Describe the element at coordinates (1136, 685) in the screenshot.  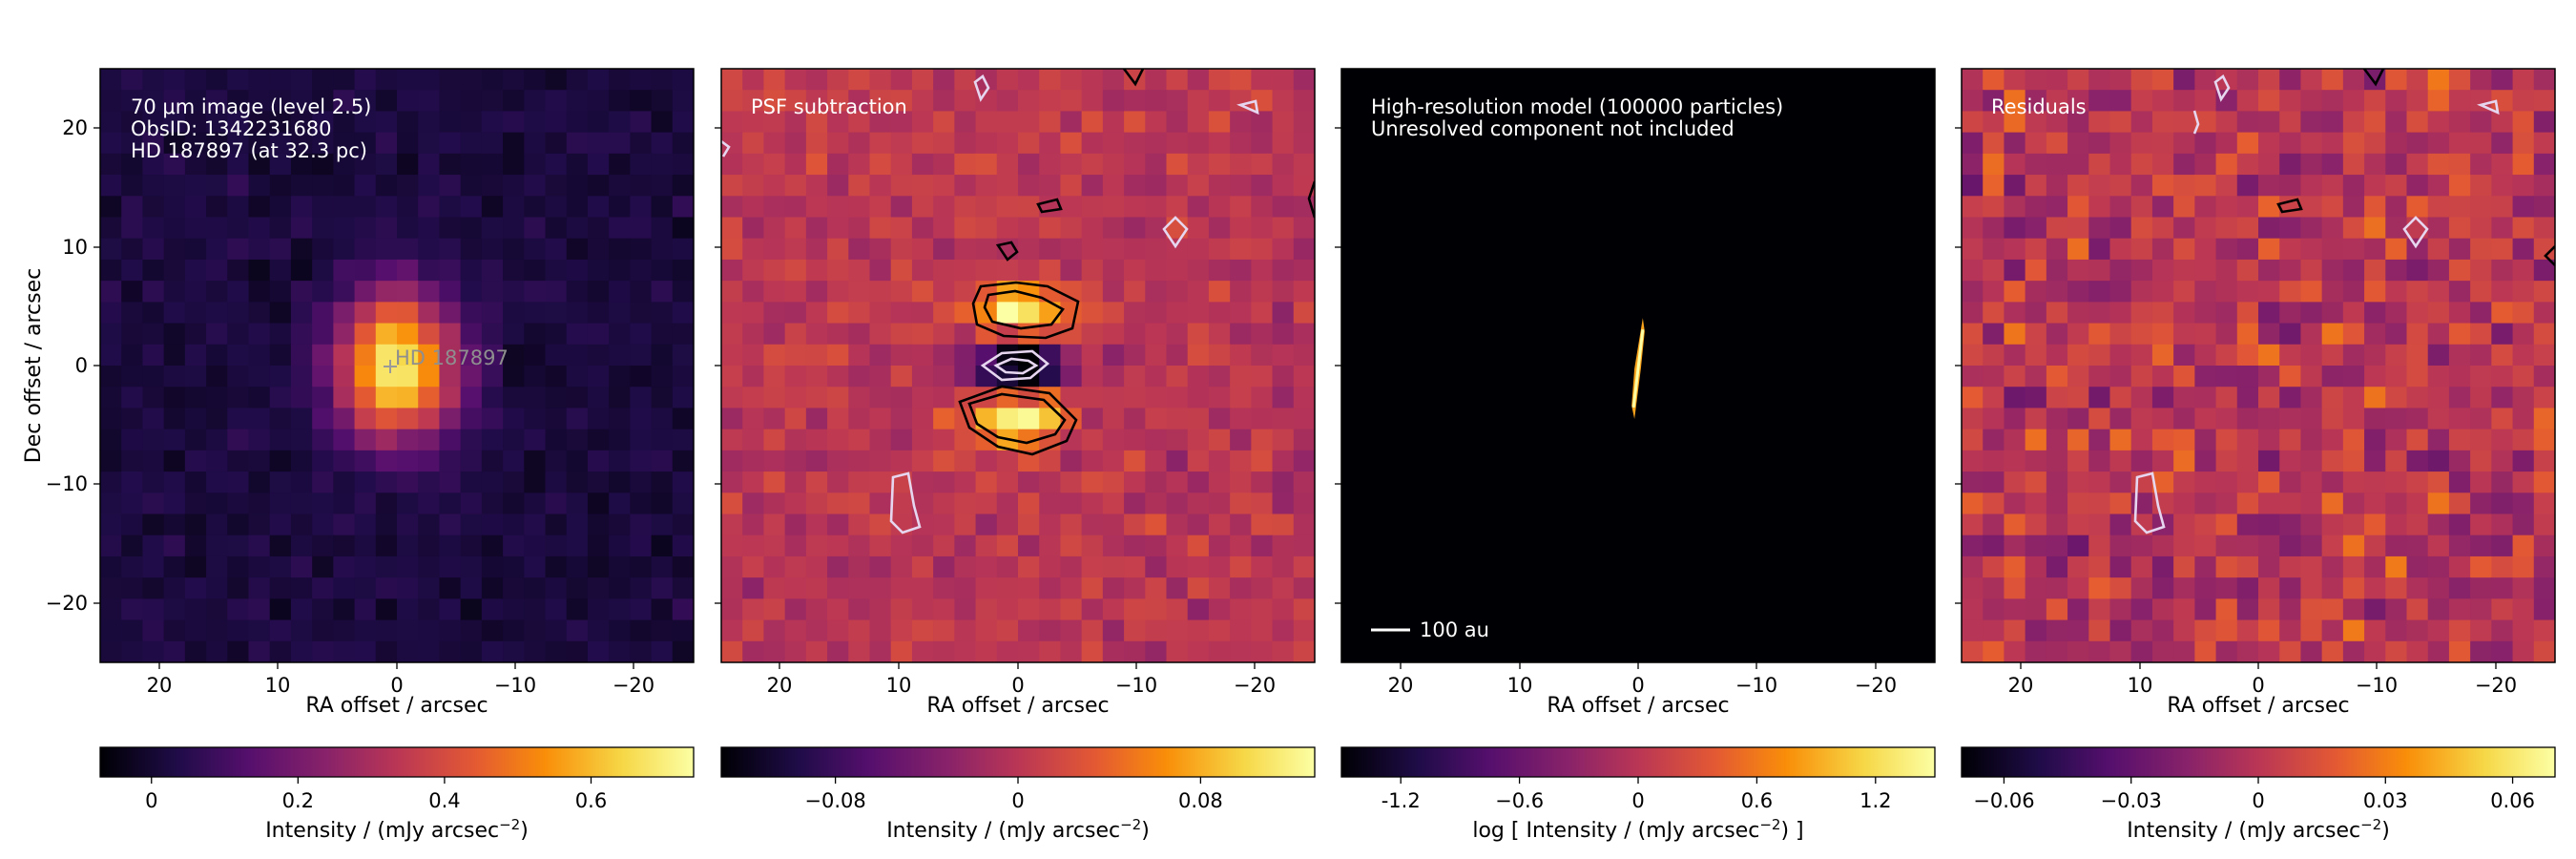
I see `x-tick-label: −10` at that location.